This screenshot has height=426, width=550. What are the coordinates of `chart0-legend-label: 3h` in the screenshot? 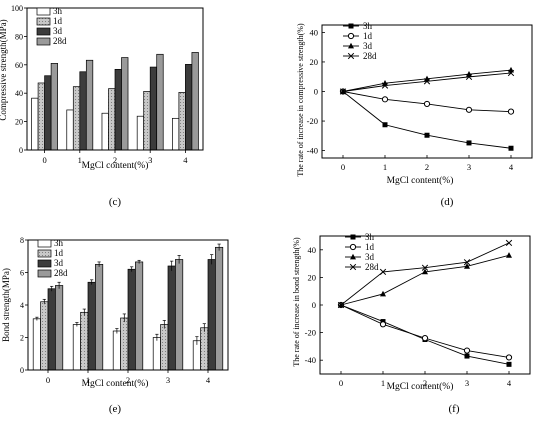 It's located at (58, 11).